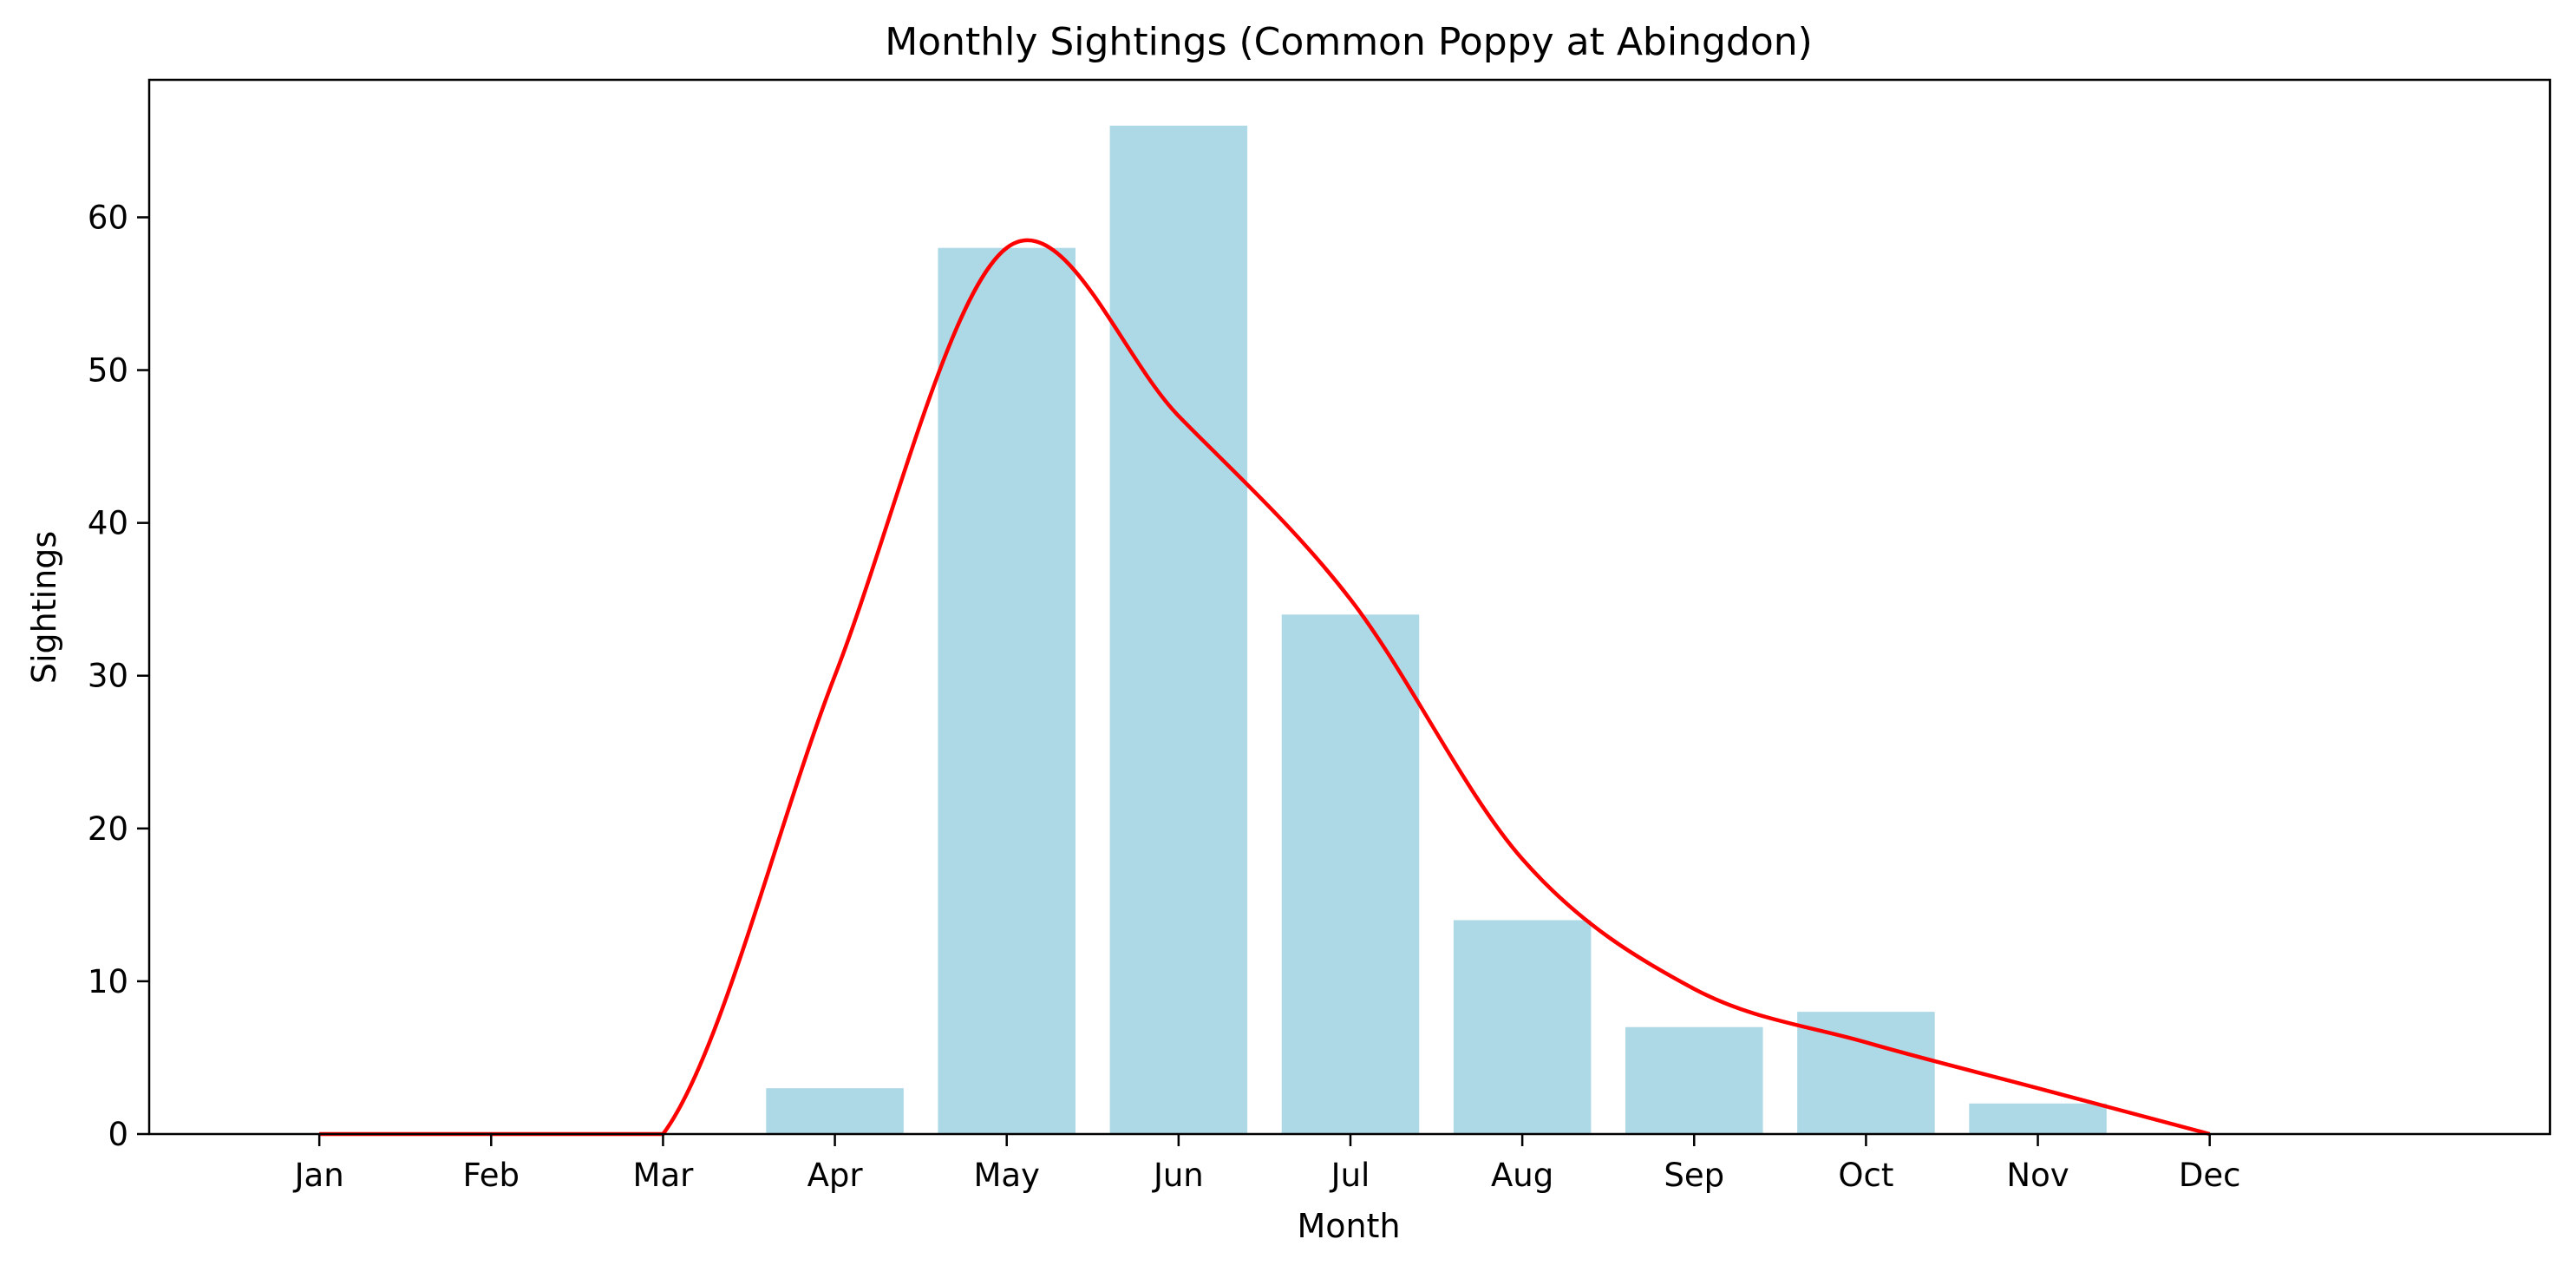  I want to click on bar-nov, so click(2038, 1118).